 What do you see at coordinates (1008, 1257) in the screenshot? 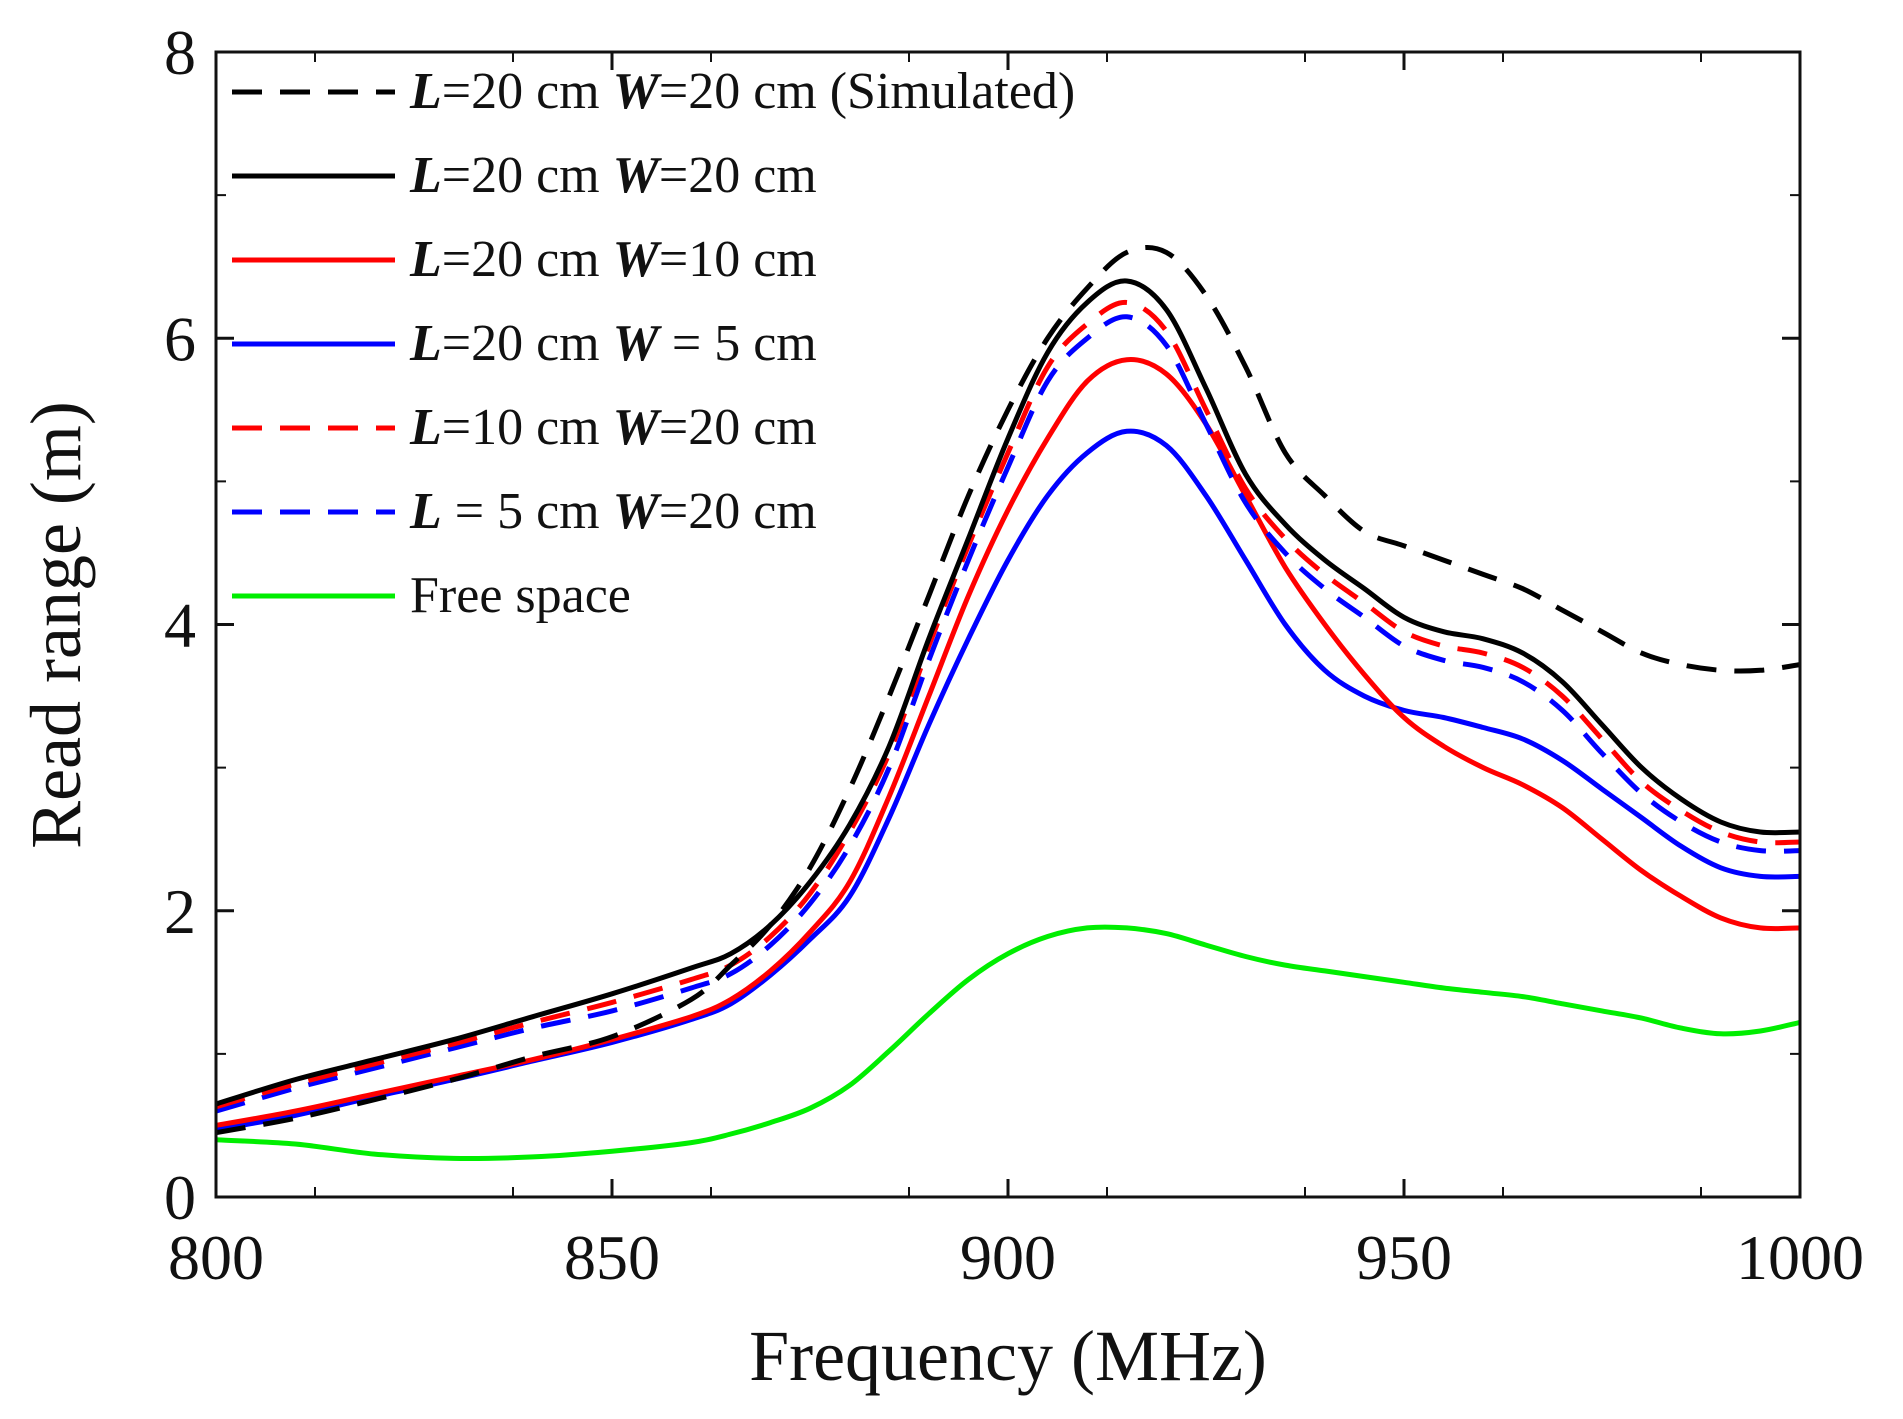
I see `x-tick-label: 900` at bounding box center [1008, 1257].